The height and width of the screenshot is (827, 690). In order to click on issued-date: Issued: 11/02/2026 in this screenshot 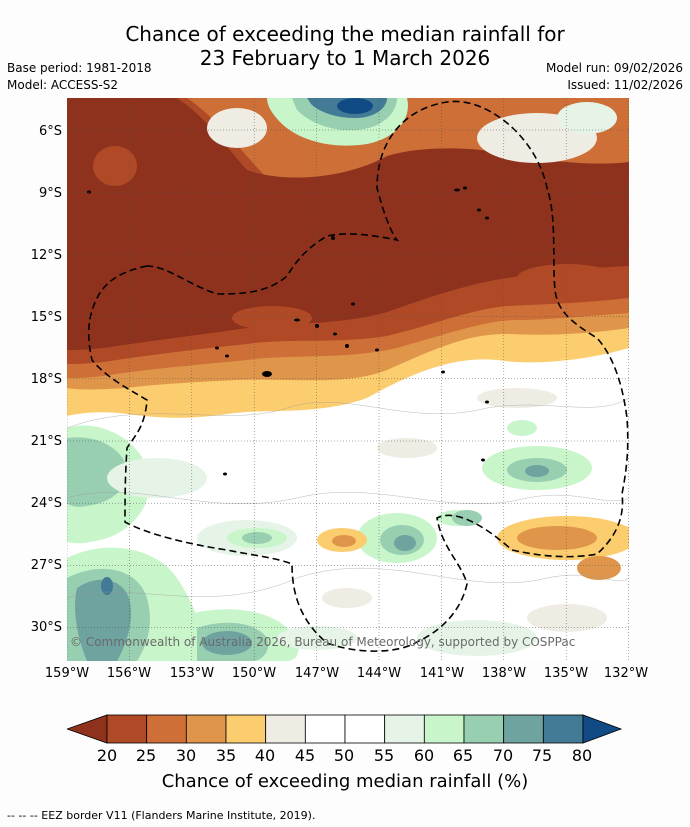, I will do `click(625, 85)`.